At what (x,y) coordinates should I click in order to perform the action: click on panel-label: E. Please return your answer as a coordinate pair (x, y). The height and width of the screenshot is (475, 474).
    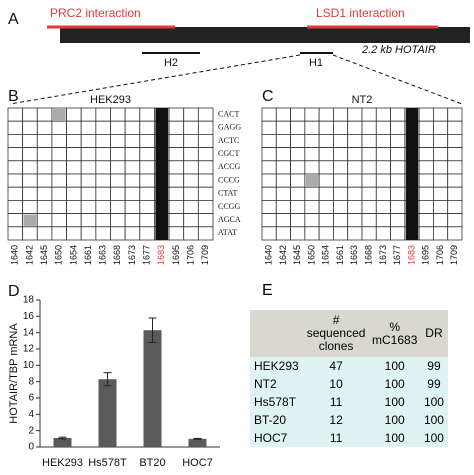
    Looking at the image, I should click on (267, 290).